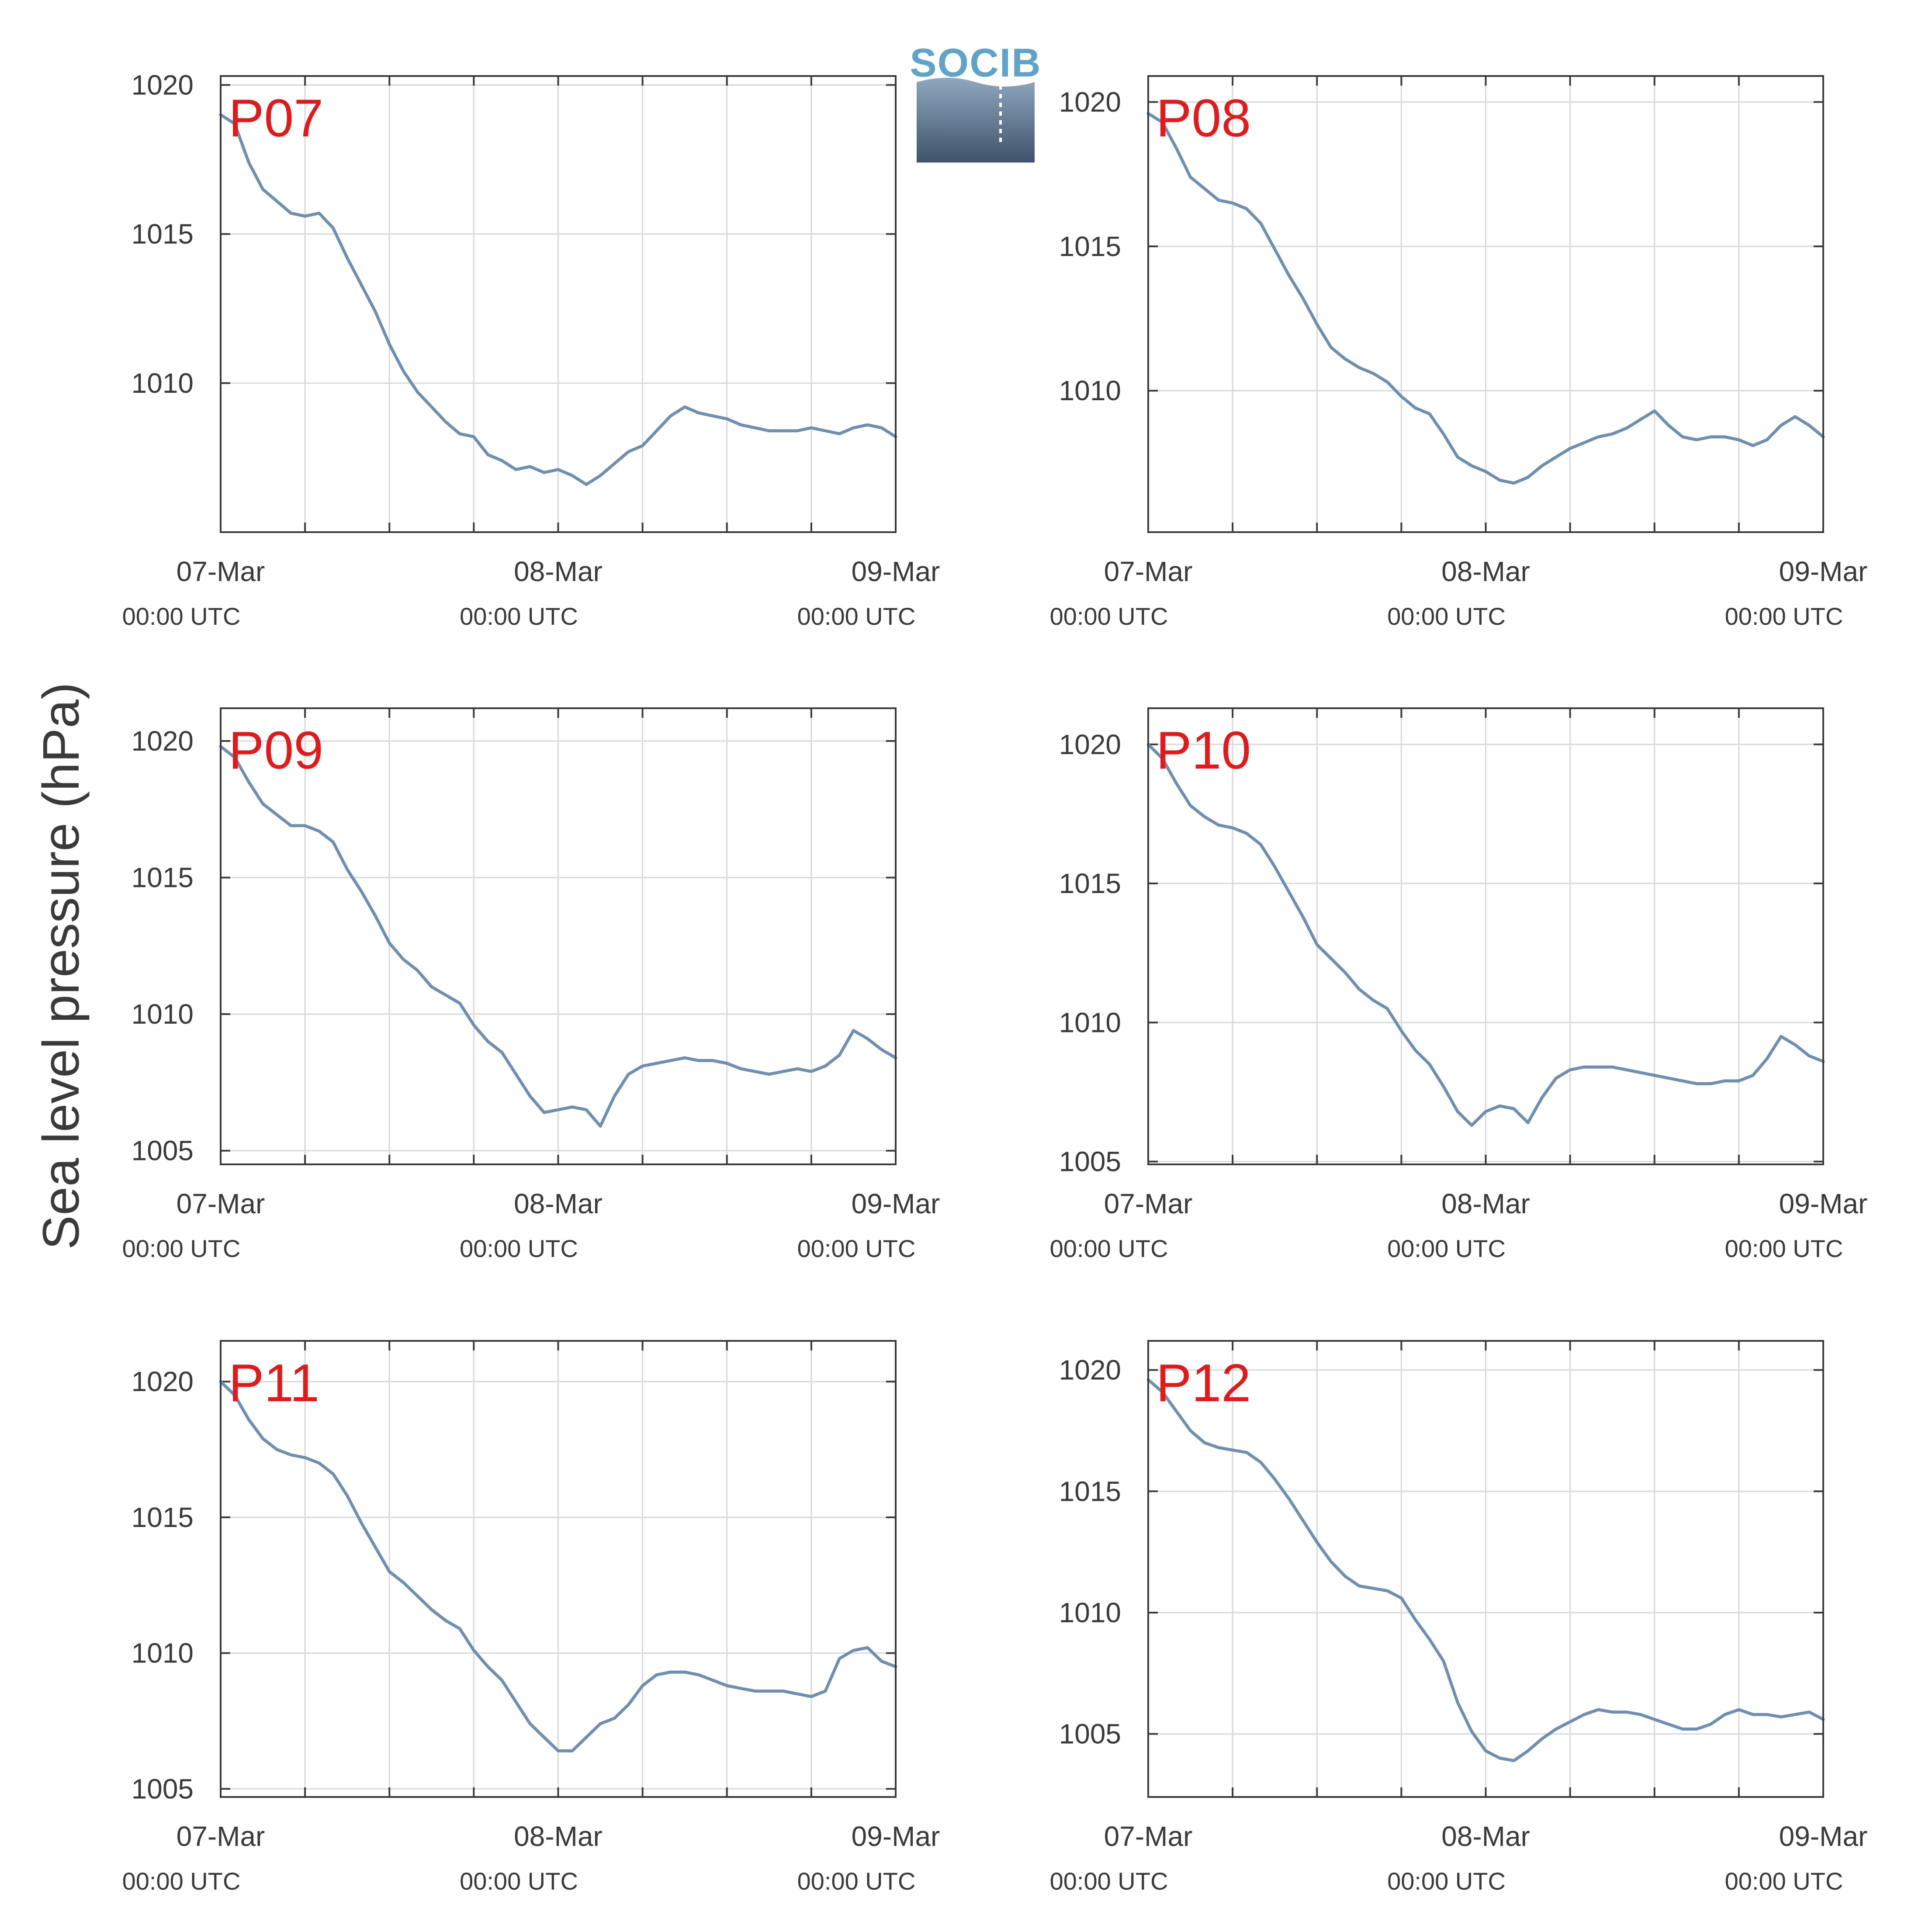 The image size is (1915, 1932). I want to click on panel-label-p12: P12, so click(1203, 1383).